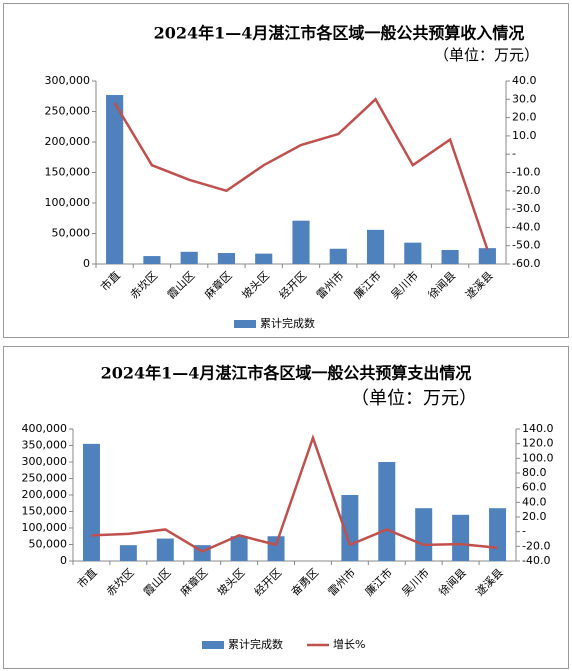 The width and height of the screenshot is (572, 671). What do you see at coordinates (45, 428) in the screenshot?
I see `y-tick-label: 400,000` at bounding box center [45, 428].